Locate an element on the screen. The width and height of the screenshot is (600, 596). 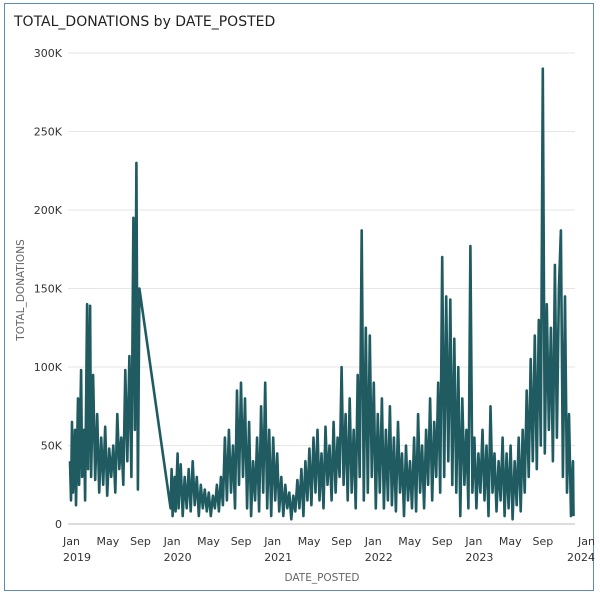
y-tick-label: 300K is located at coordinates (48, 53).